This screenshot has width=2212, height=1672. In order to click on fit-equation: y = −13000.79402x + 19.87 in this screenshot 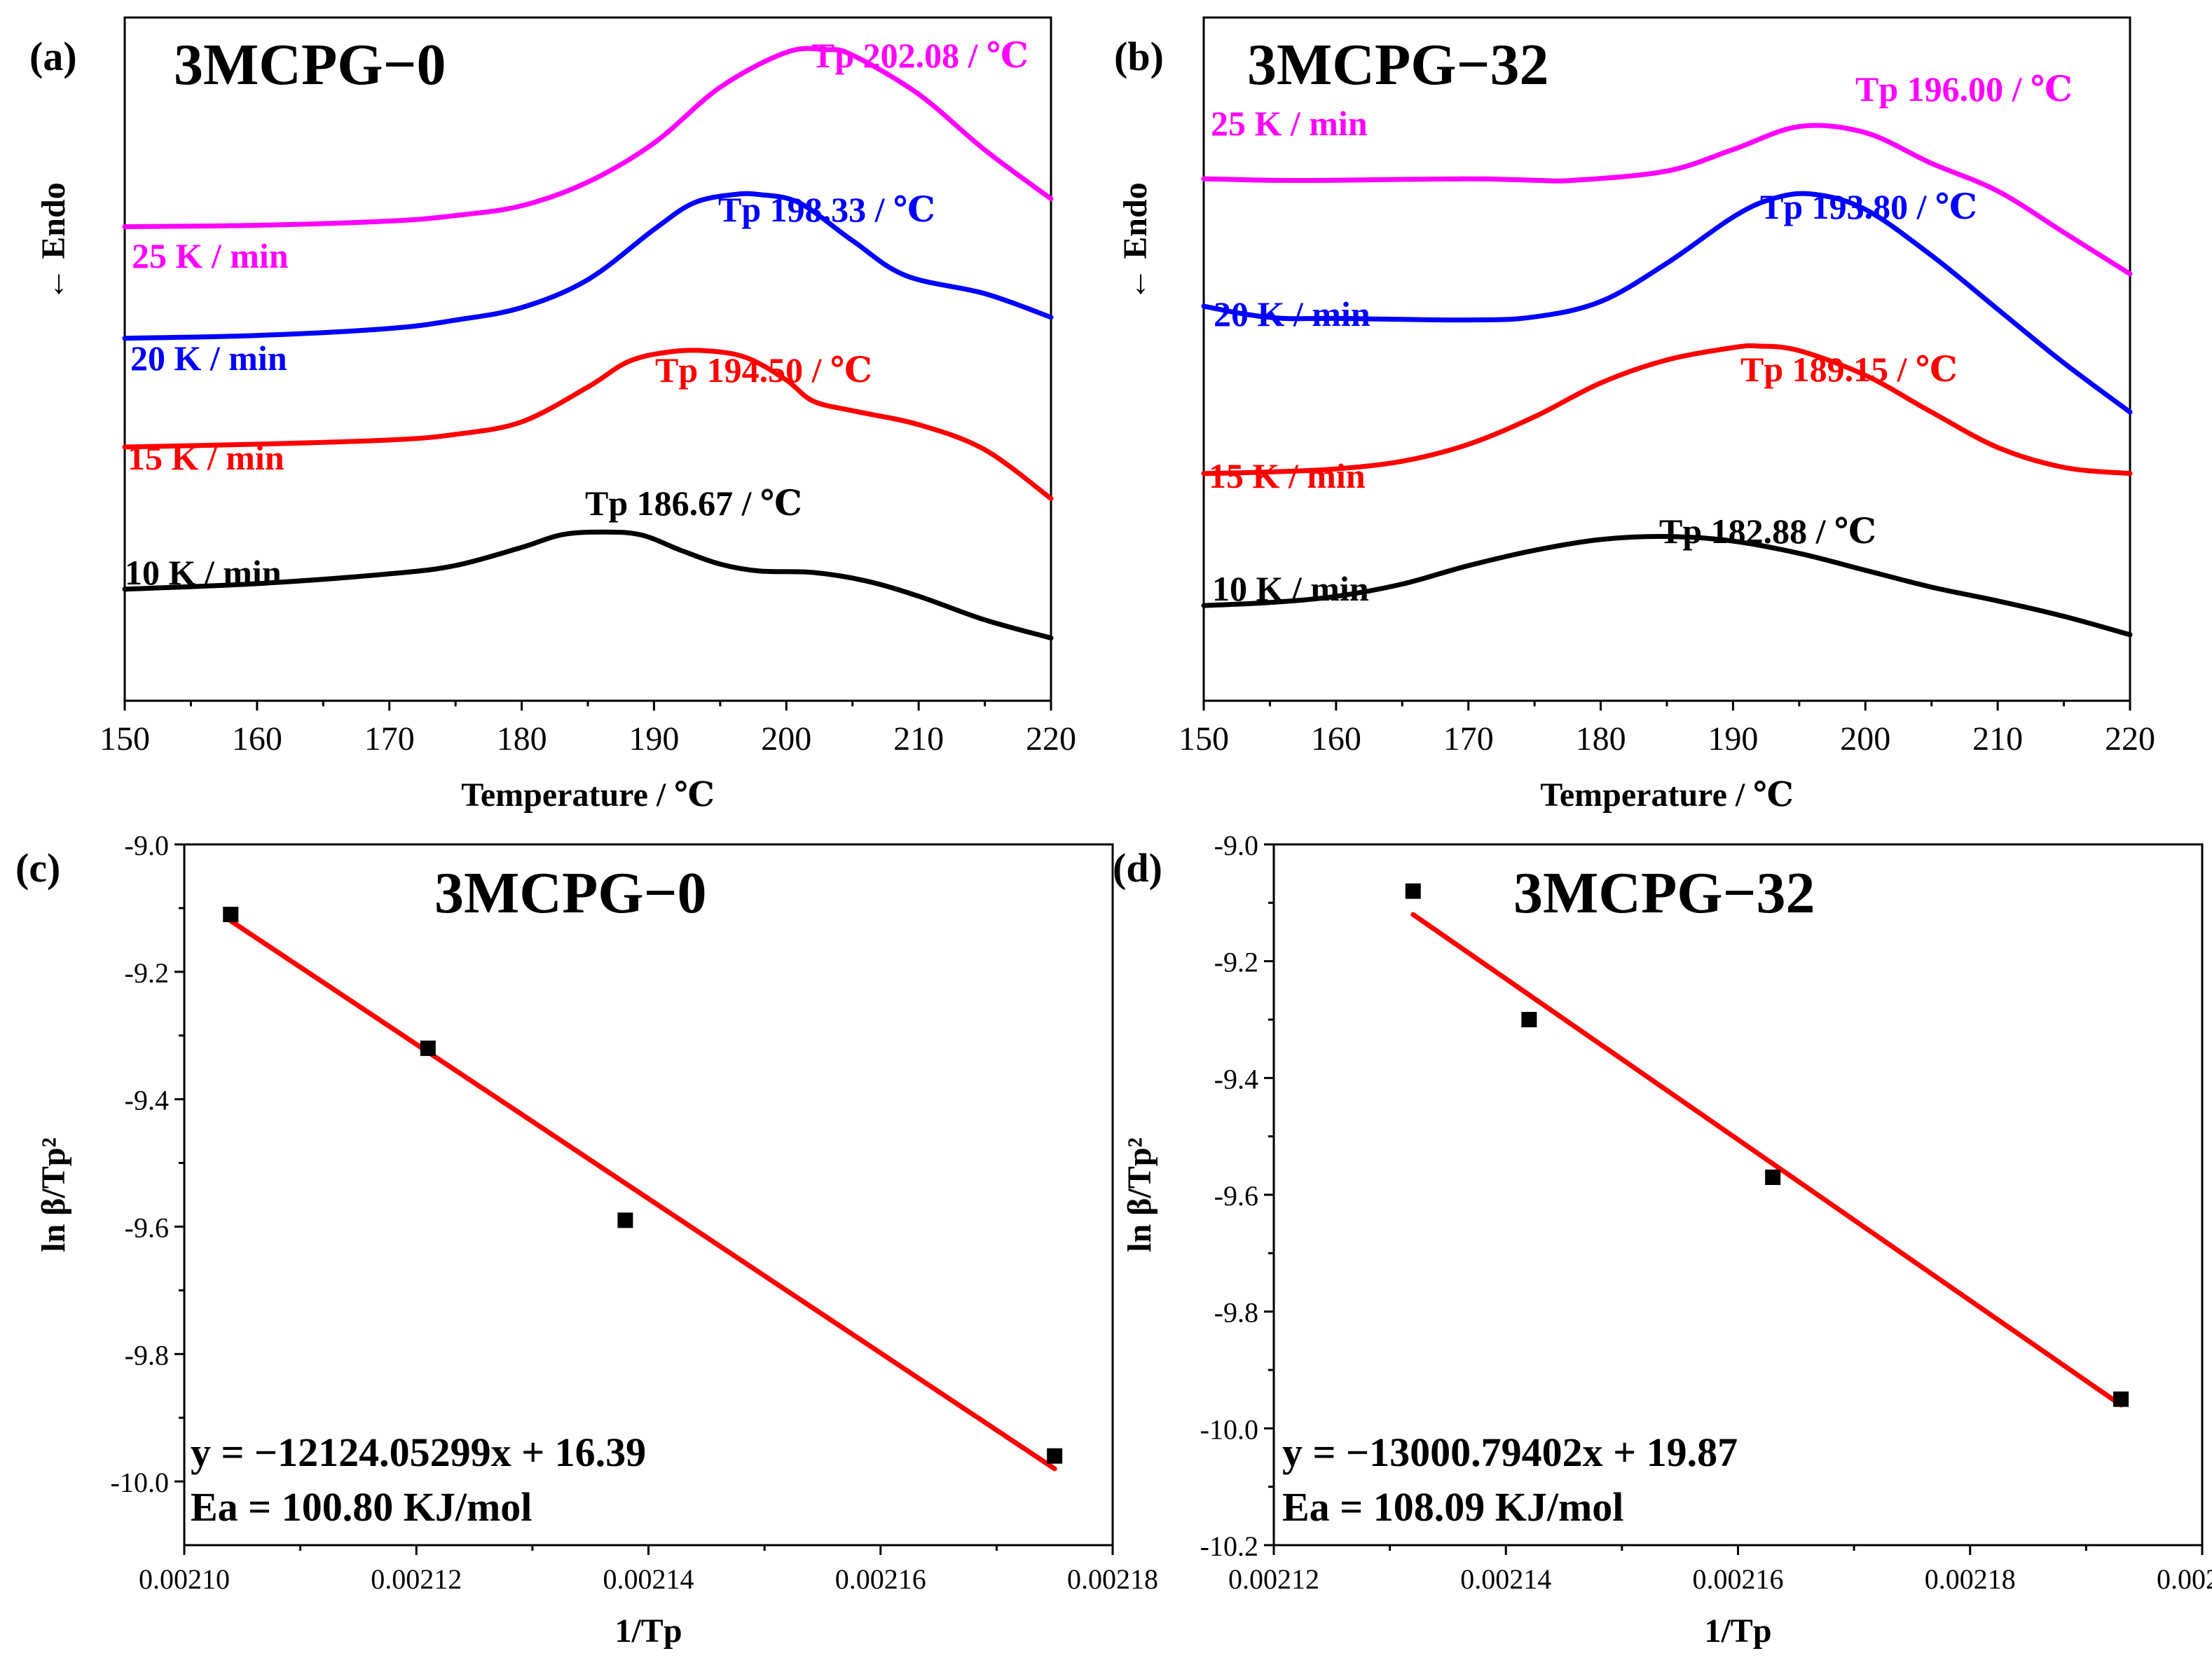, I will do `click(1510, 1452)`.